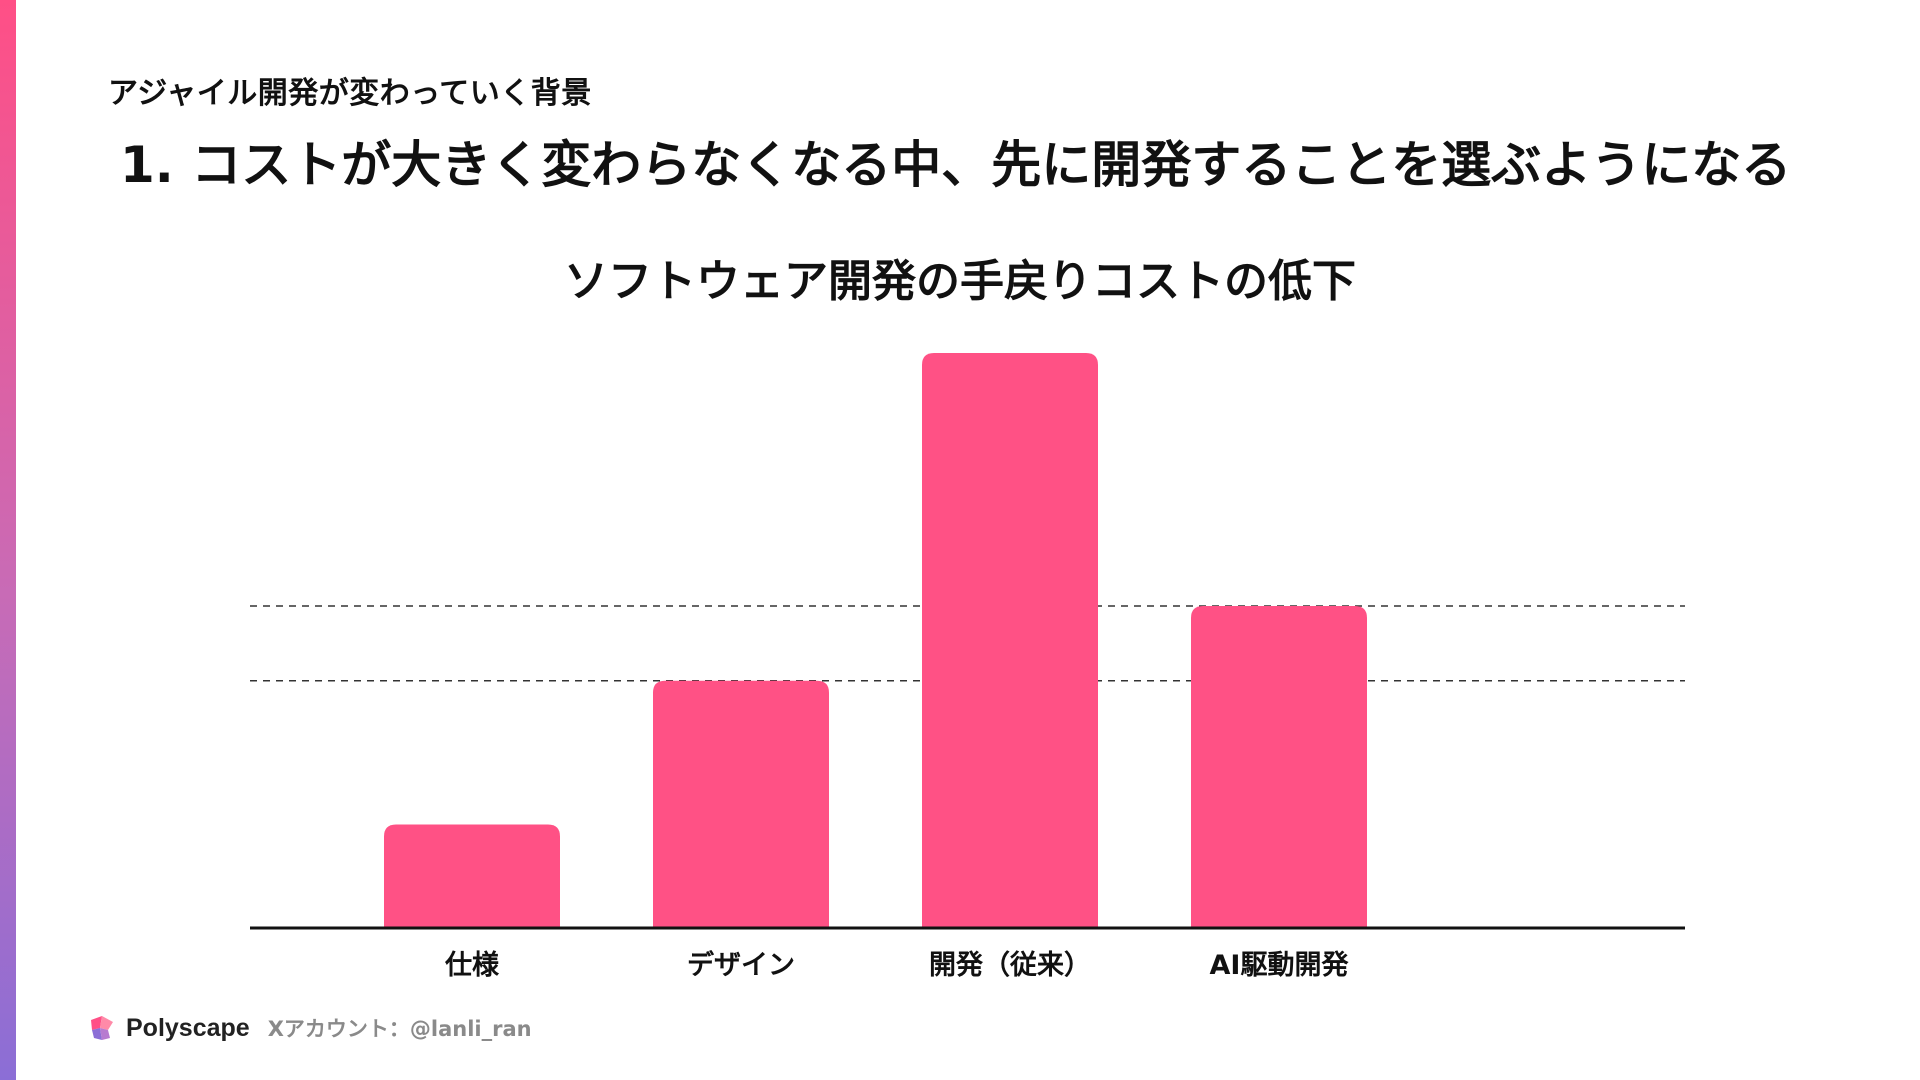 This screenshot has width=1920, height=1080. I want to click on polyscape-logo-icon, so click(102, 1028).